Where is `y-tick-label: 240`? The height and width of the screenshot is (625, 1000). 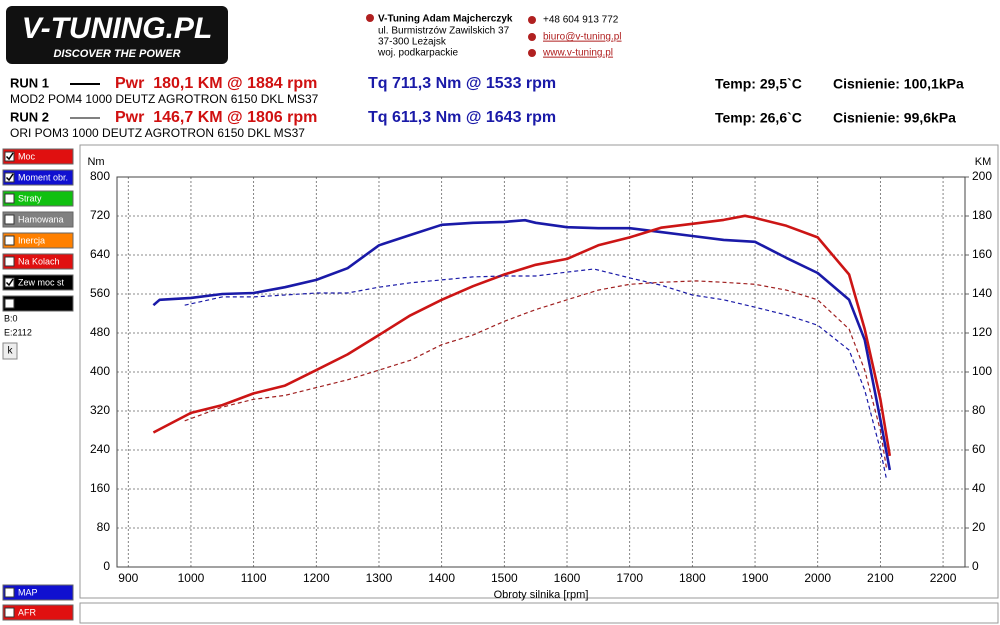 y-tick-label: 240 is located at coordinates (100, 449).